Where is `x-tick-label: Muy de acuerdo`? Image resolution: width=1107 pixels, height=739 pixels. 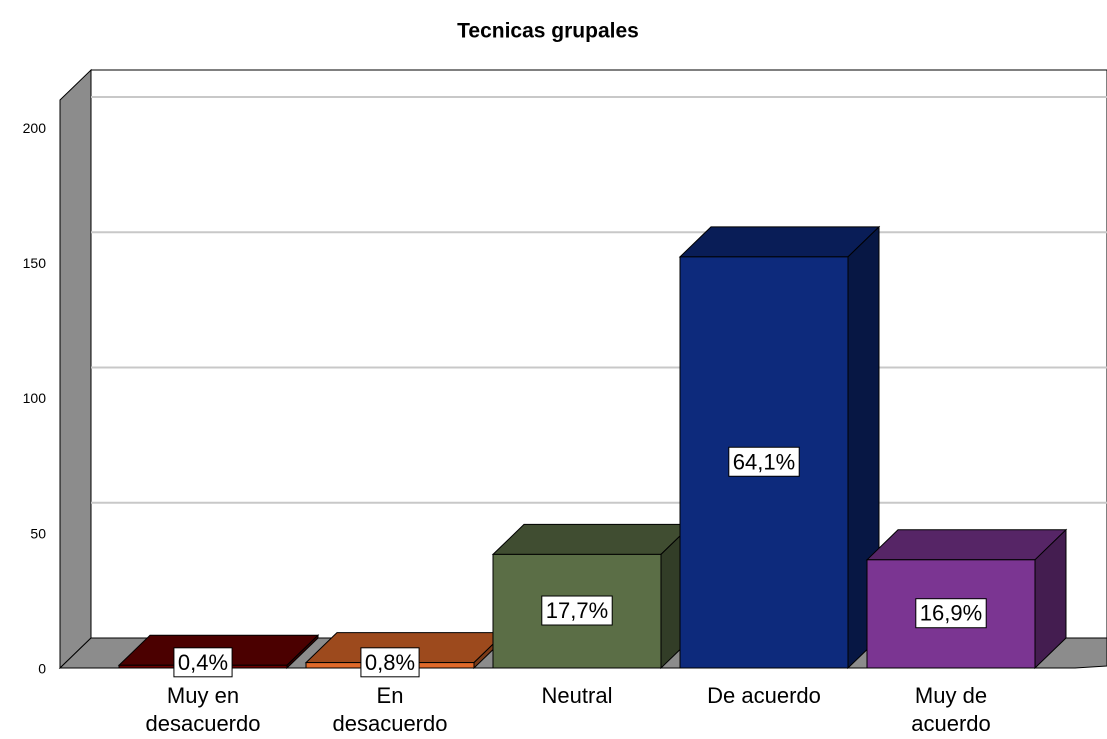 x-tick-label: Muy de acuerdo is located at coordinates (951, 709).